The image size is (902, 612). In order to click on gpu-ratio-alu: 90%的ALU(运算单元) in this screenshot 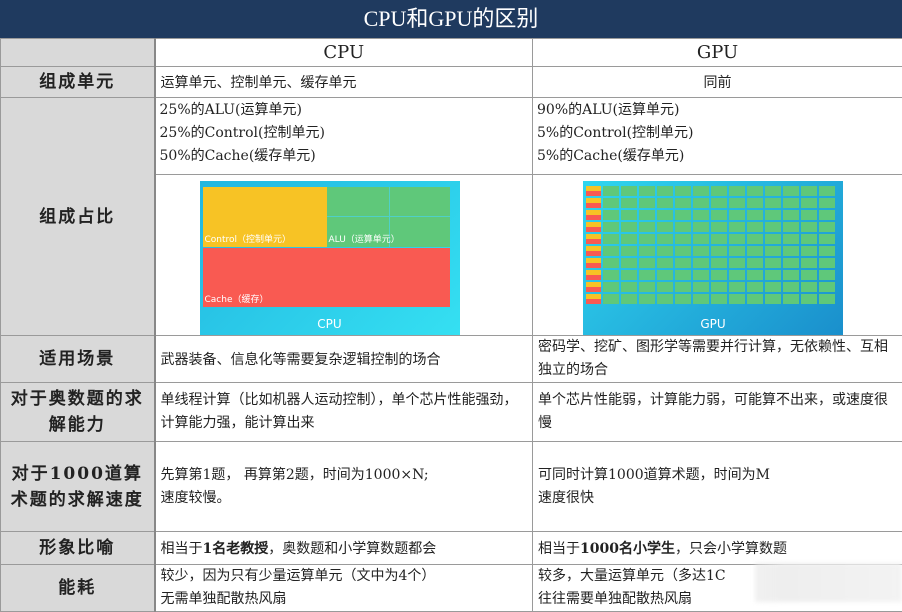, I will do `click(717, 110)`.